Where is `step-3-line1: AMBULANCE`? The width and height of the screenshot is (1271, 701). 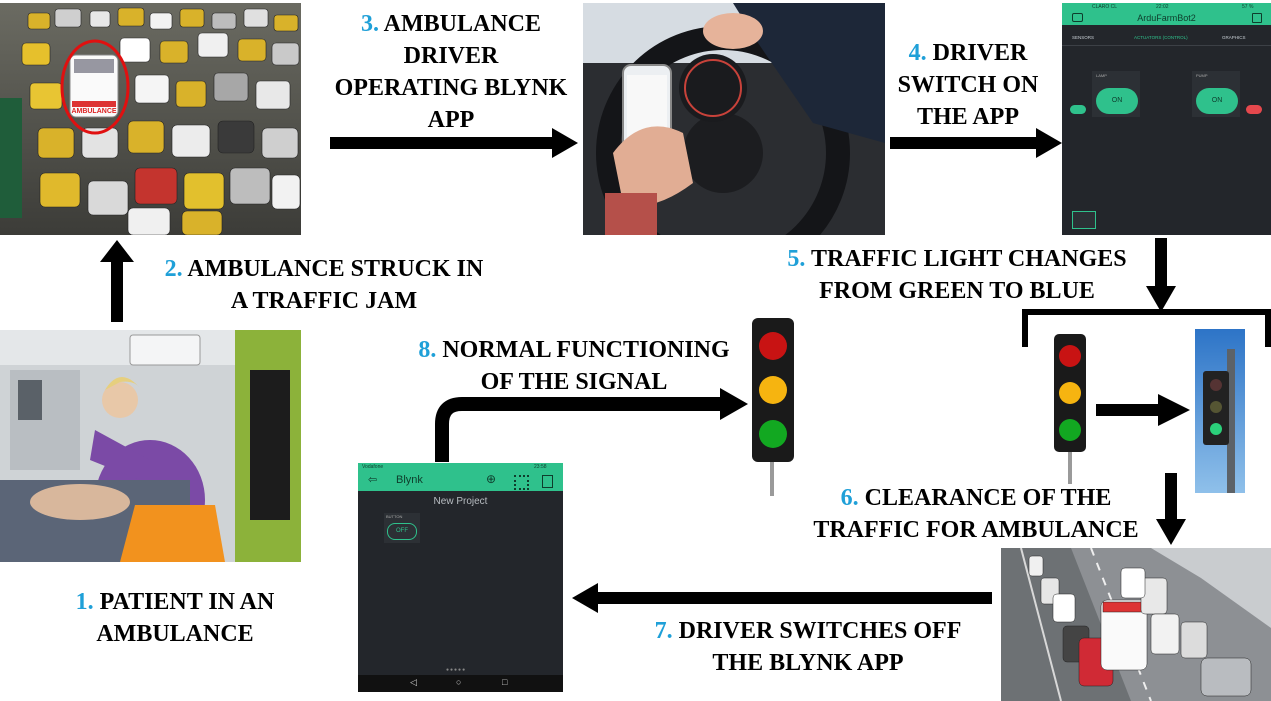 step-3-line1: AMBULANCE is located at coordinates (462, 24).